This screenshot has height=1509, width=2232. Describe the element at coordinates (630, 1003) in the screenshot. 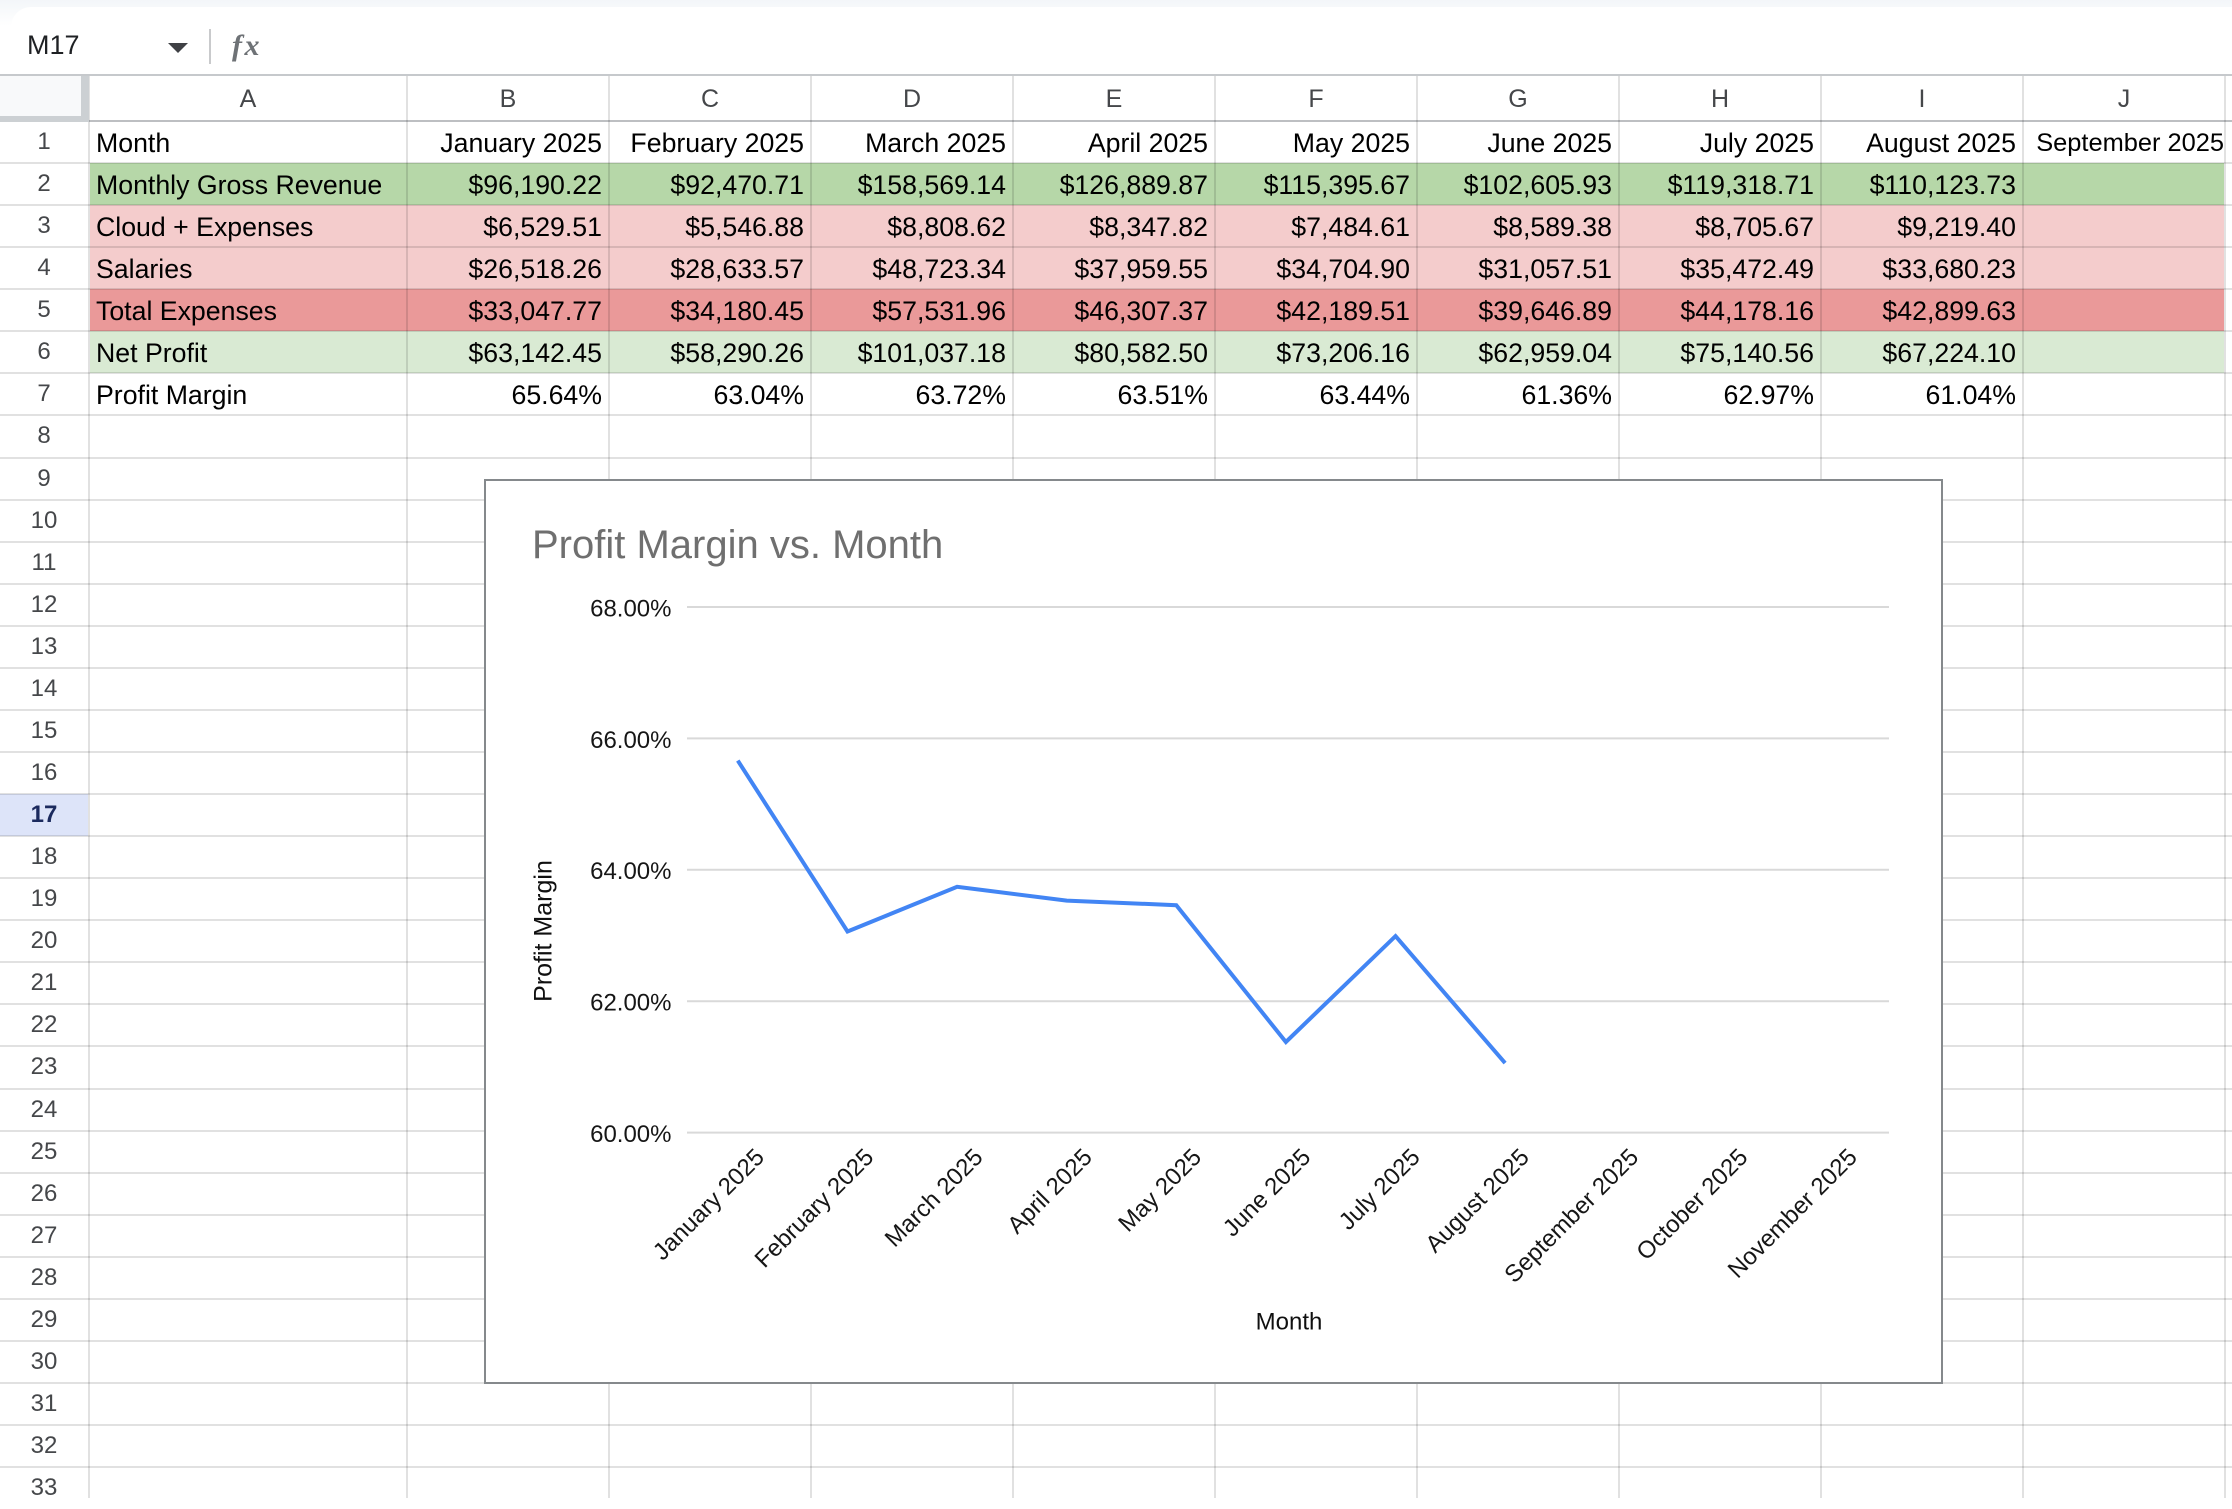

I see `svg-text: 62.00%` at that location.